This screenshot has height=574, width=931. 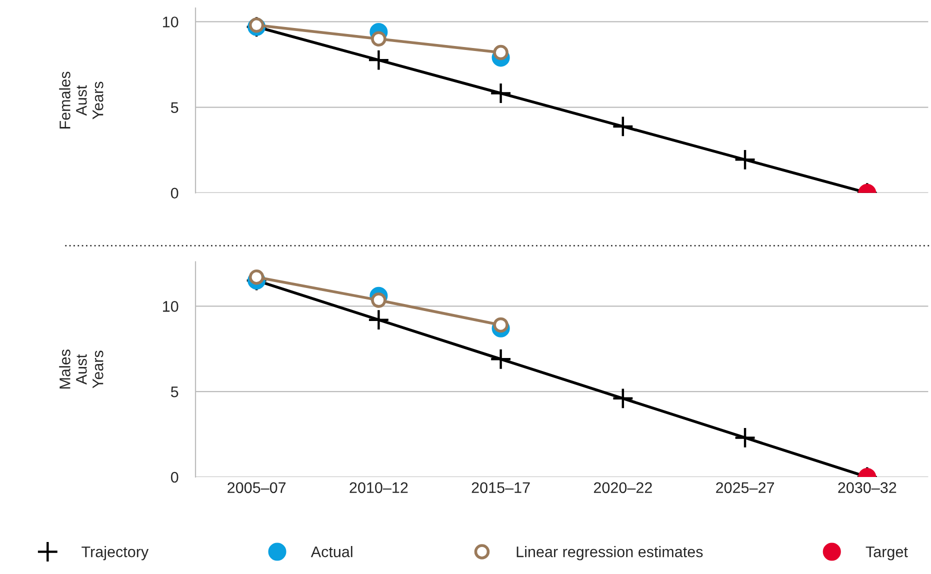 I want to click on x-tick-label: 2015–17, so click(x=501, y=488).